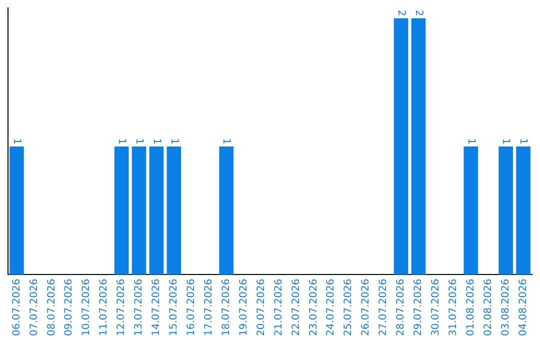 The height and width of the screenshot is (340, 540). Describe the element at coordinates (418, 307) in the screenshot. I see `x-tick-label: 29.07.2026` at that location.